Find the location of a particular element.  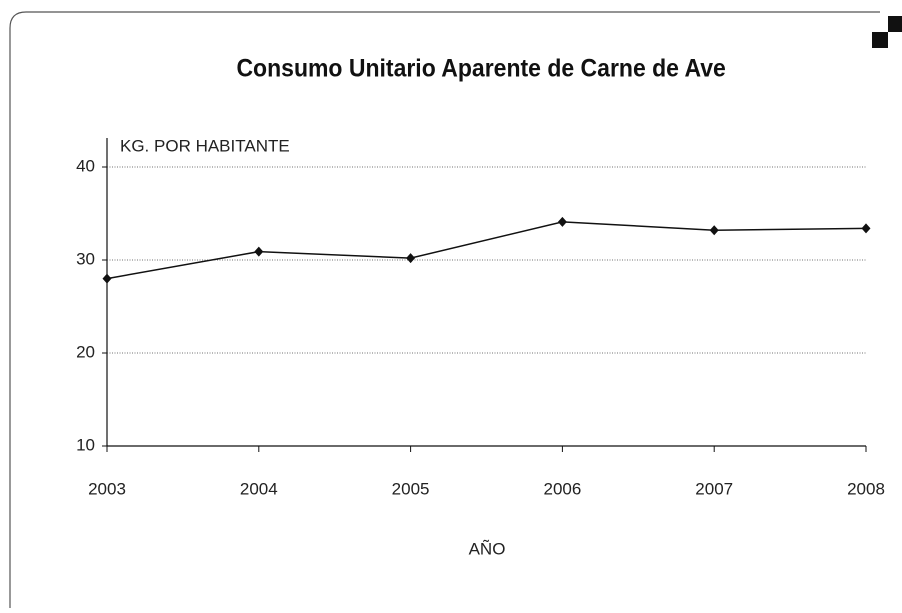

x-tick-label: 2007 is located at coordinates (714, 488).